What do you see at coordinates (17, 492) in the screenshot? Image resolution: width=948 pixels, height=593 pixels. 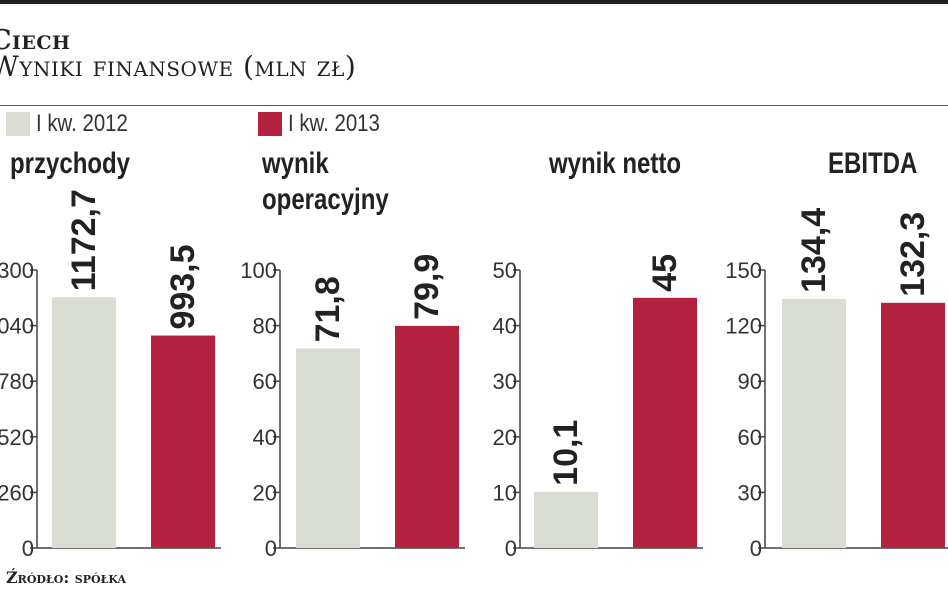 I see `y-tick-label: 260` at bounding box center [17, 492].